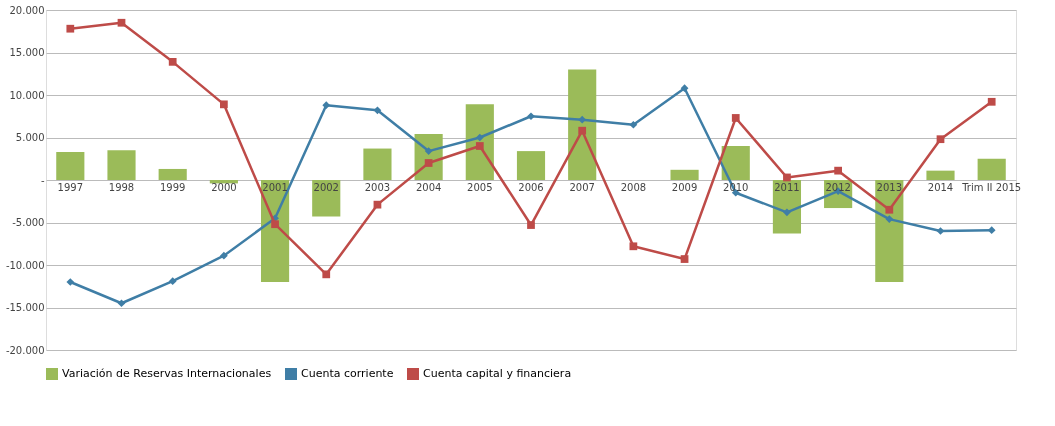 The height and width of the screenshot is (426, 1055). I want to click on y-tick-label: 5.000, so click(30, 137).